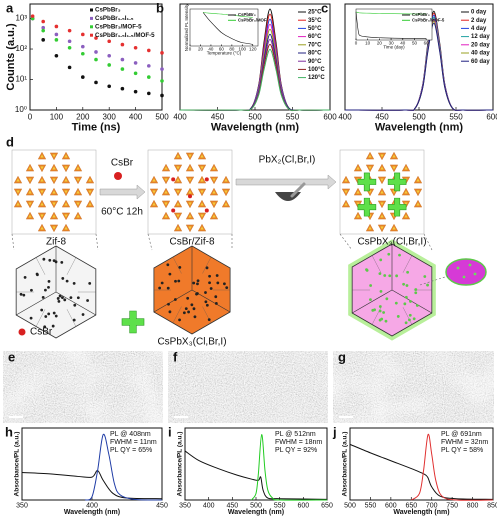 This screenshot has width=497, height=519. Describe the element at coordinates (125, 35) in the screenshot. I see `legend-label: CsPbBr₁.₅I₁.₅/MOF-5` at that location.